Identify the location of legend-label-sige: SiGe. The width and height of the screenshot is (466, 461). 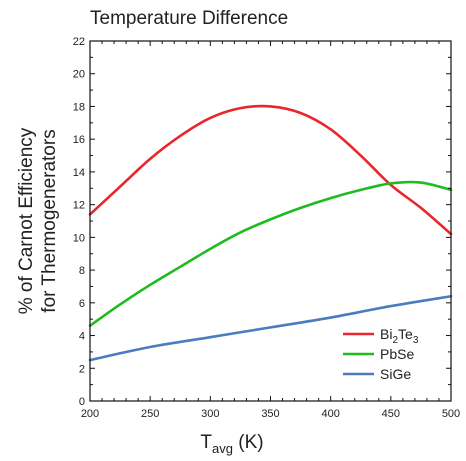
(395, 374).